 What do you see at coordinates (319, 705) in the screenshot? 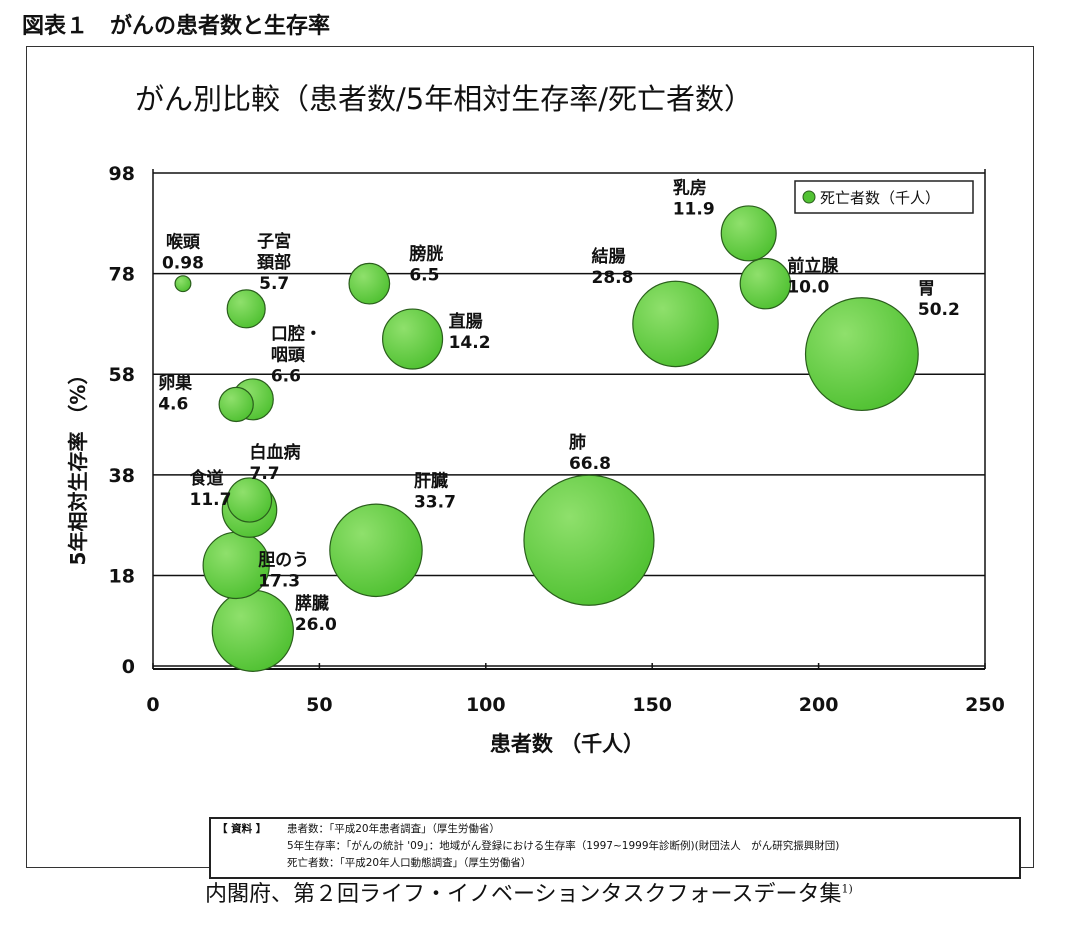
I see `x-tick-label: 50` at bounding box center [319, 705].